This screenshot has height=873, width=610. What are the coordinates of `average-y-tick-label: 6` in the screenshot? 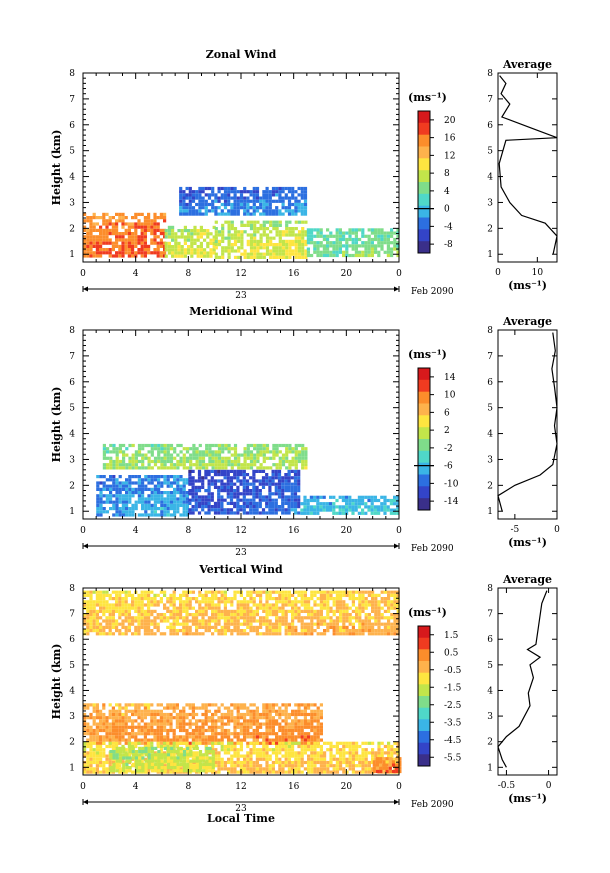 It's located at (490, 383).